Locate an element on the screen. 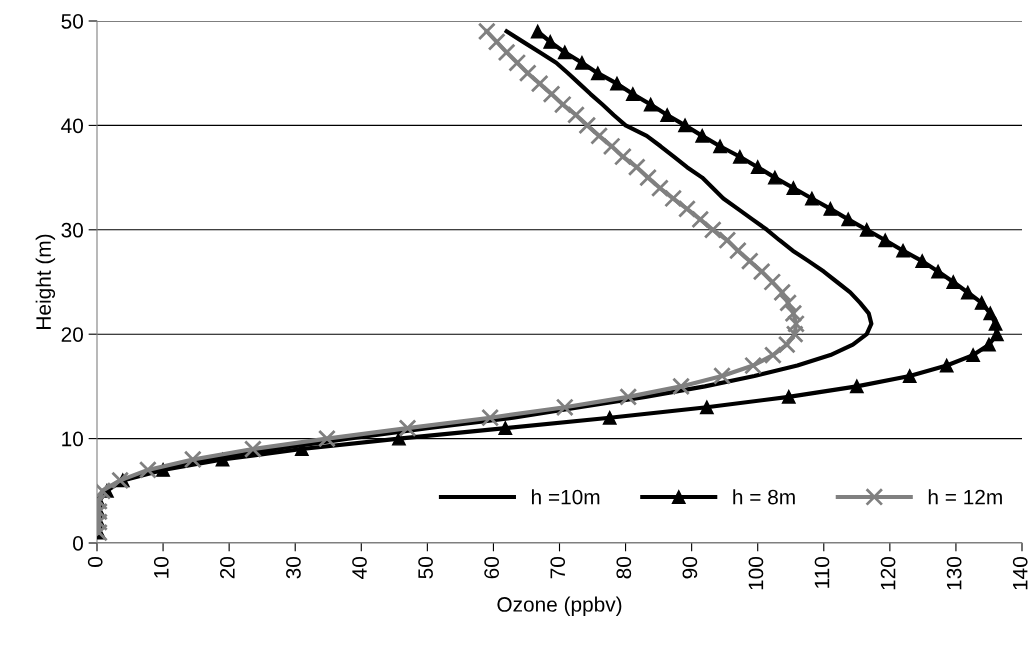  y-tick-label: 20 is located at coordinates (72, 334).